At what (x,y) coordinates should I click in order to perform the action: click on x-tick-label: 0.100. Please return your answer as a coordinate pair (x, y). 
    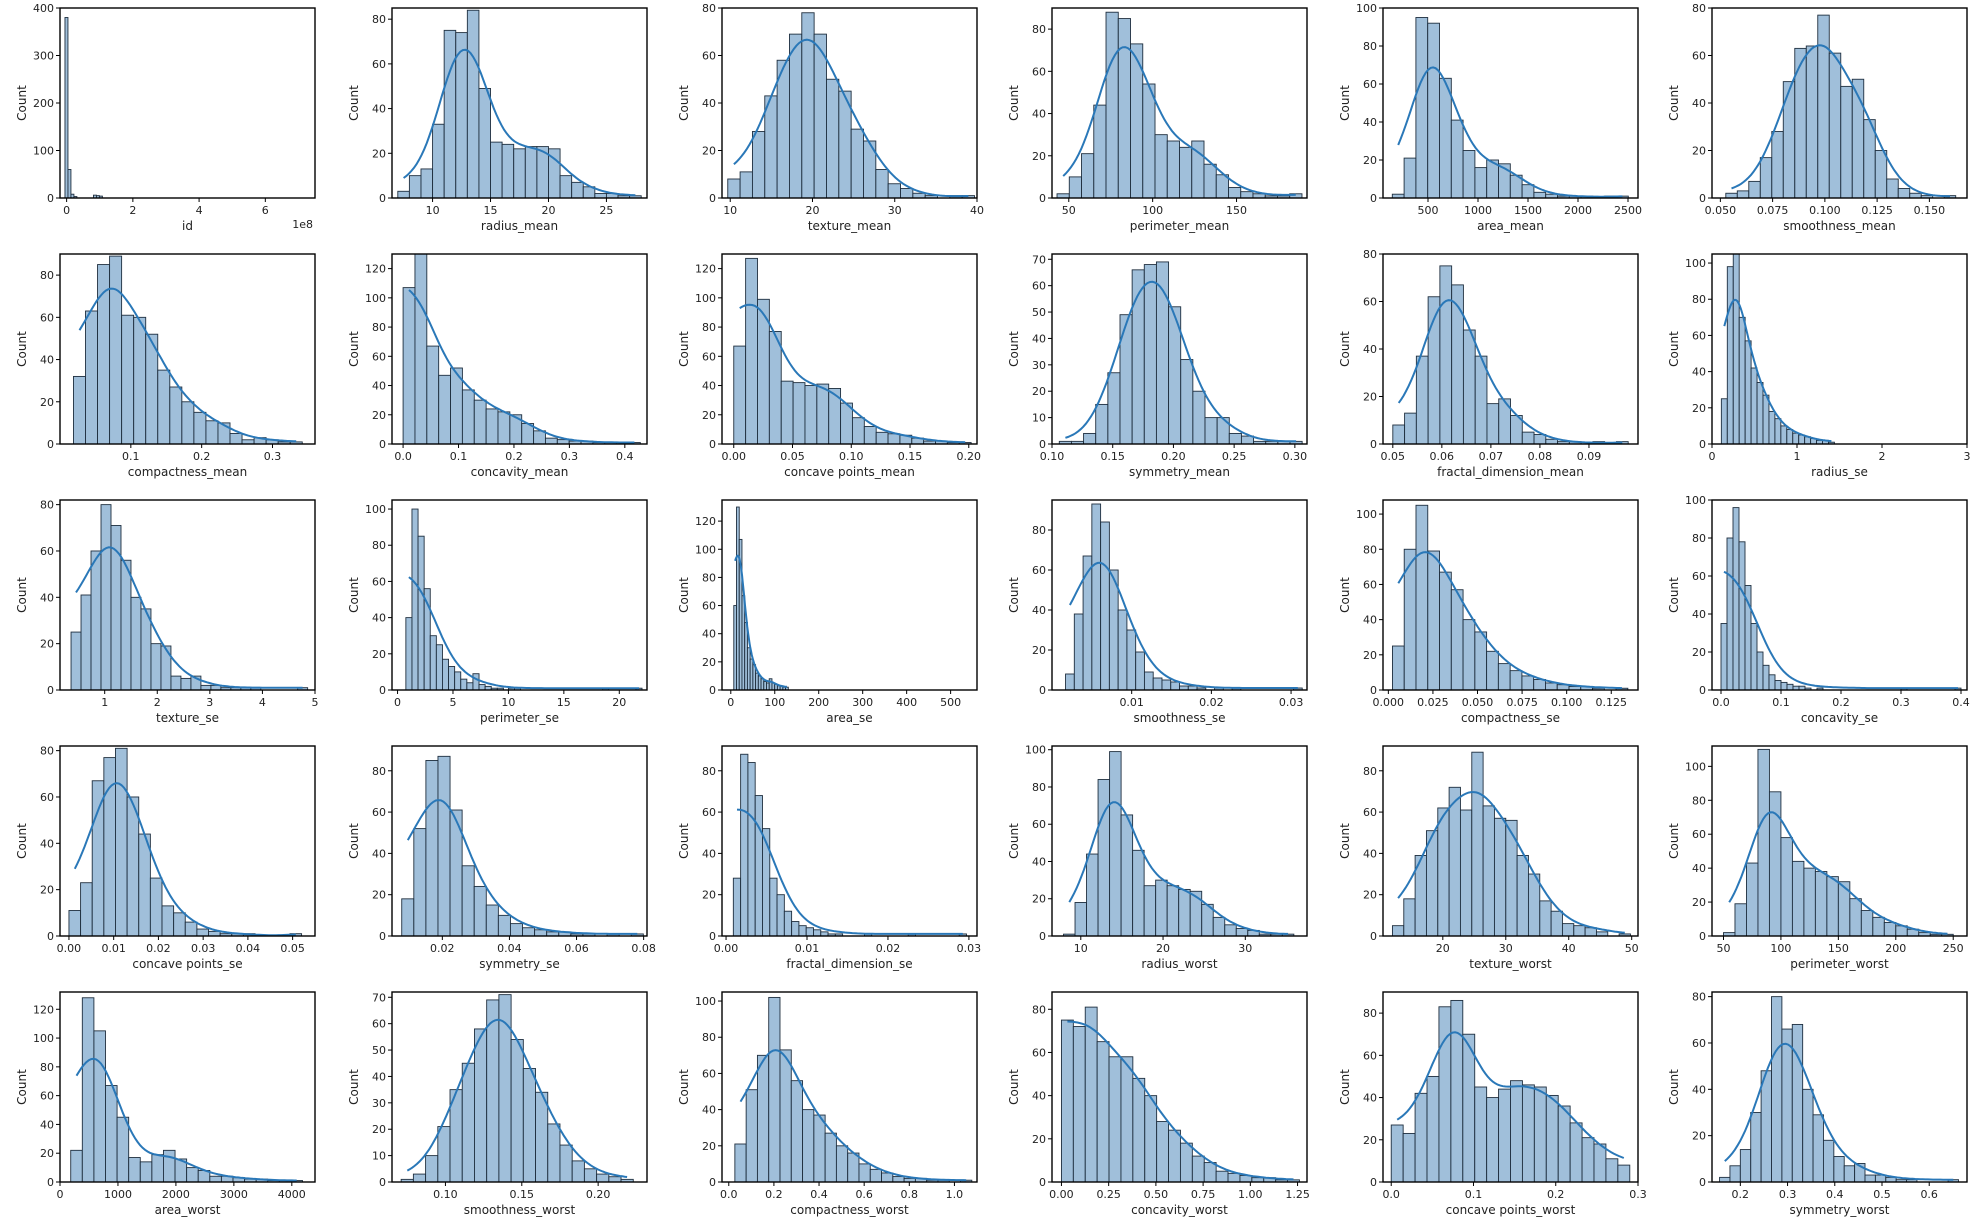
    Looking at the image, I should click on (1567, 702).